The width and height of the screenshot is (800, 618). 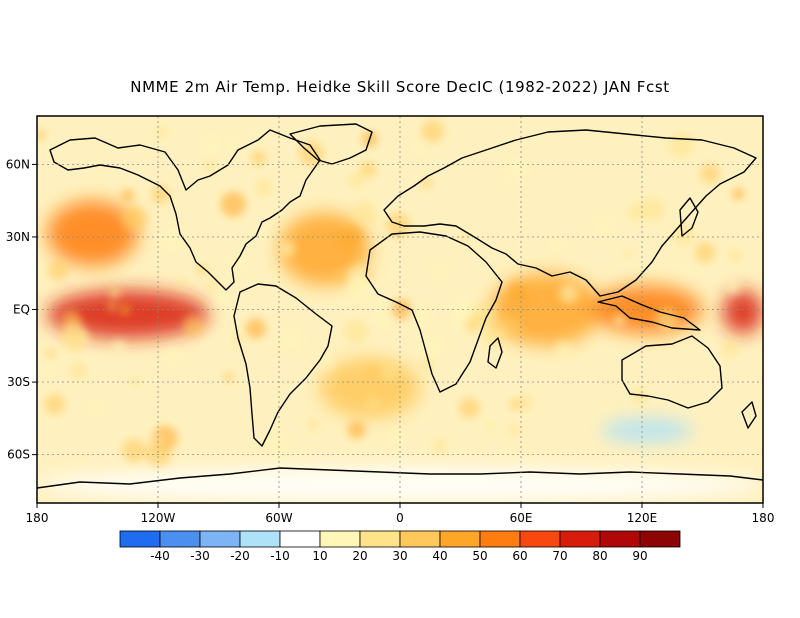 What do you see at coordinates (283, 365) in the screenshot?
I see `south-america-coastline` at bounding box center [283, 365].